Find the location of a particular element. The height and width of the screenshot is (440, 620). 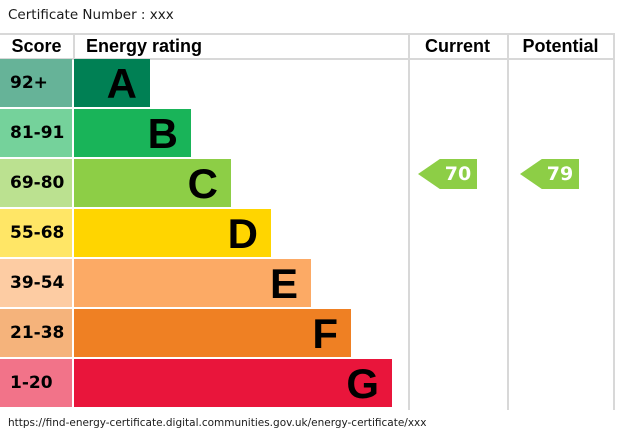

score-range-d: 55-68 is located at coordinates (36, 233).